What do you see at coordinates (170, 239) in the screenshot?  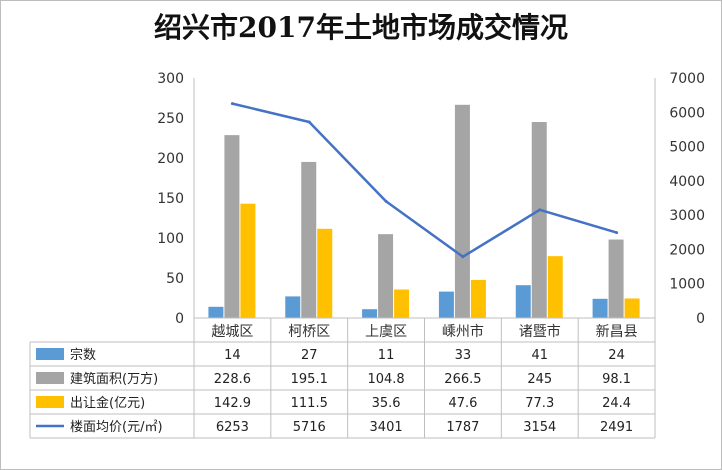 I see `y-left-tick-label: 100` at bounding box center [170, 239].